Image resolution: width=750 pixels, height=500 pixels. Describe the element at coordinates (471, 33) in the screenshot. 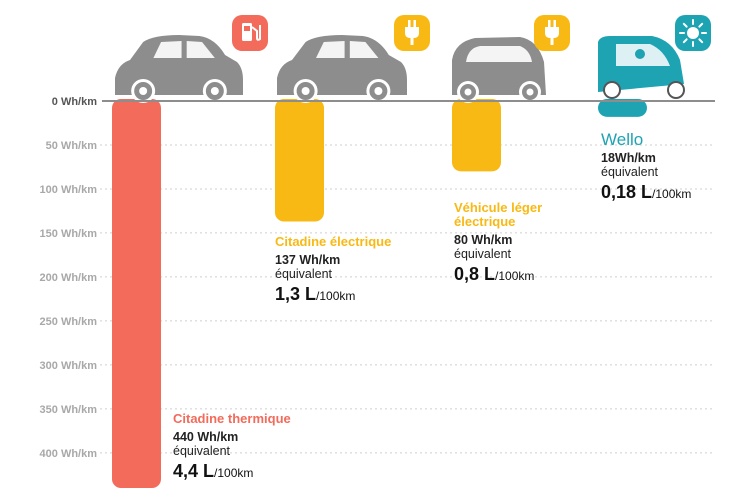

I see `energy-badges` at that location.